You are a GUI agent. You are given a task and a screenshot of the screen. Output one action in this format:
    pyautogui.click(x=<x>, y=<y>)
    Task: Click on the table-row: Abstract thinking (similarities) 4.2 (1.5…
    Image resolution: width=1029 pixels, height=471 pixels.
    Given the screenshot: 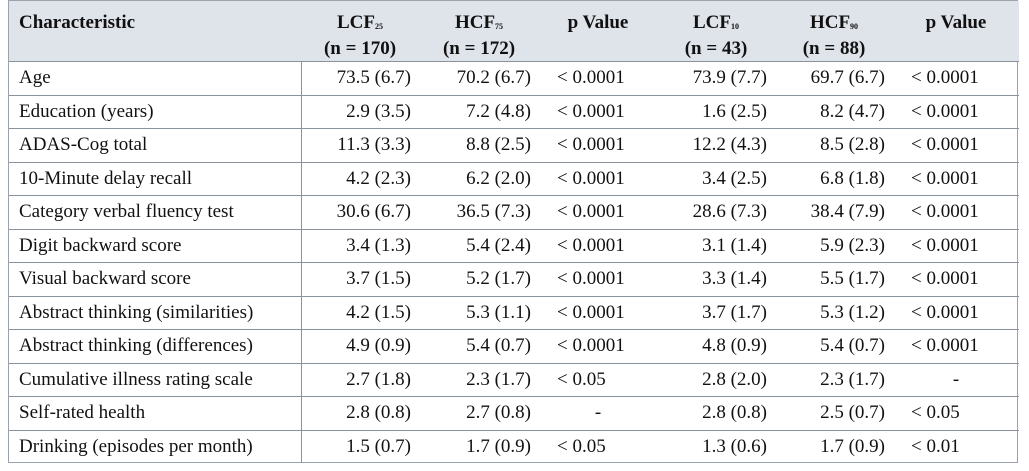 What is the action you would take?
    pyautogui.click(x=514, y=313)
    